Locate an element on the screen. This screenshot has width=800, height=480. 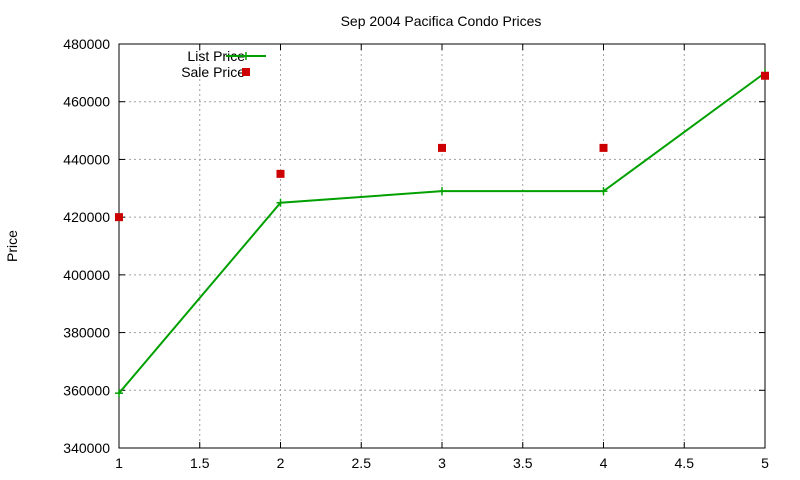
y-tick-label: 460000 is located at coordinates (86, 102).